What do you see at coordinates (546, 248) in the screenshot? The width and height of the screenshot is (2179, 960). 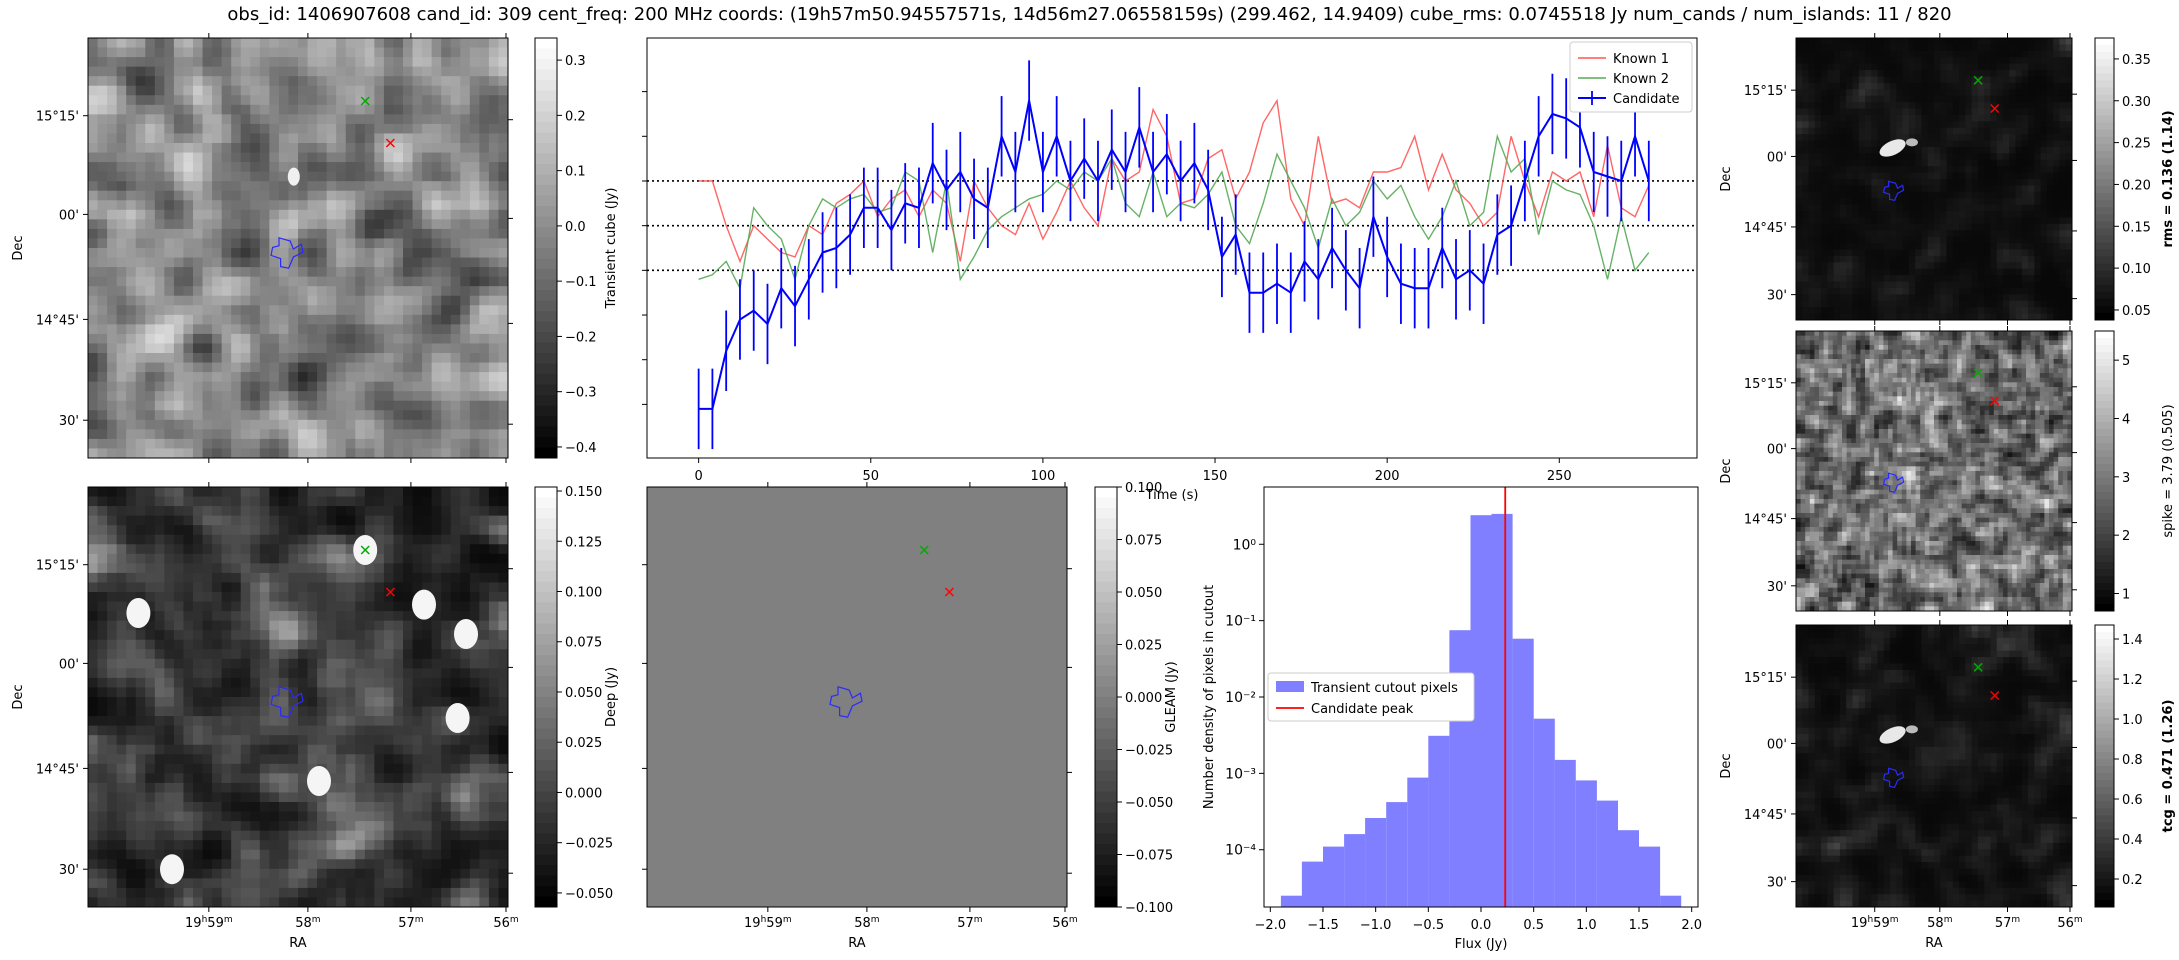 I see `colorbar-frame` at bounding box center [546, 248].